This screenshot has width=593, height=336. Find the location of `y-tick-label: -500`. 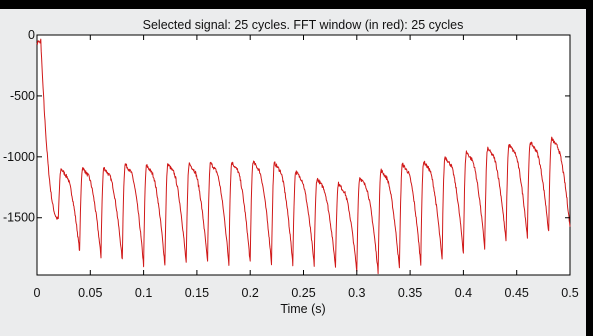

y-tick-label: -500 is located at coordinates (22, 96).